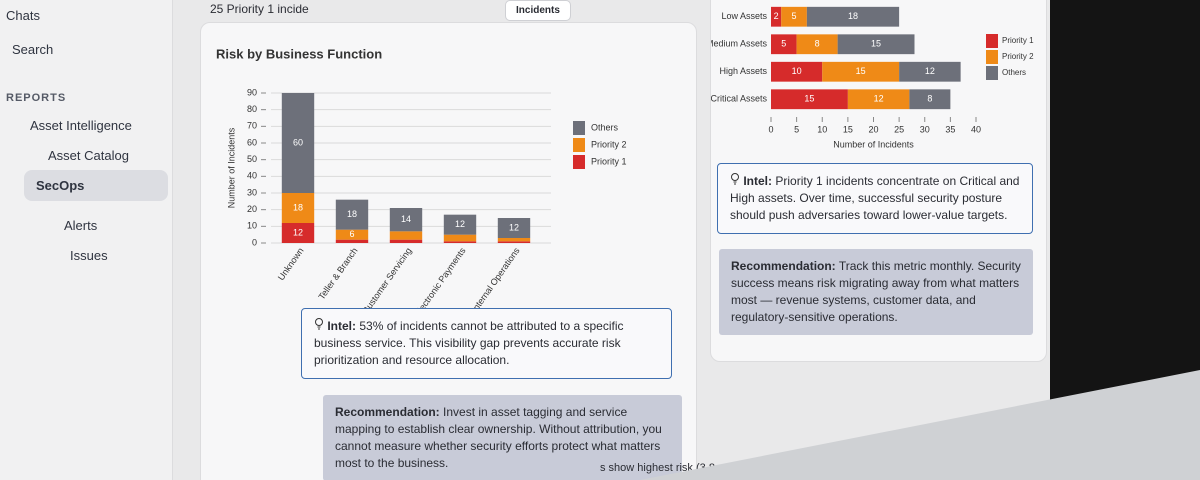 The height and width of the screenshot is (480, 1200). Describe the element at coordinates (89, 255) in the screenshot. I see `nav-issues: Issues` at that location.